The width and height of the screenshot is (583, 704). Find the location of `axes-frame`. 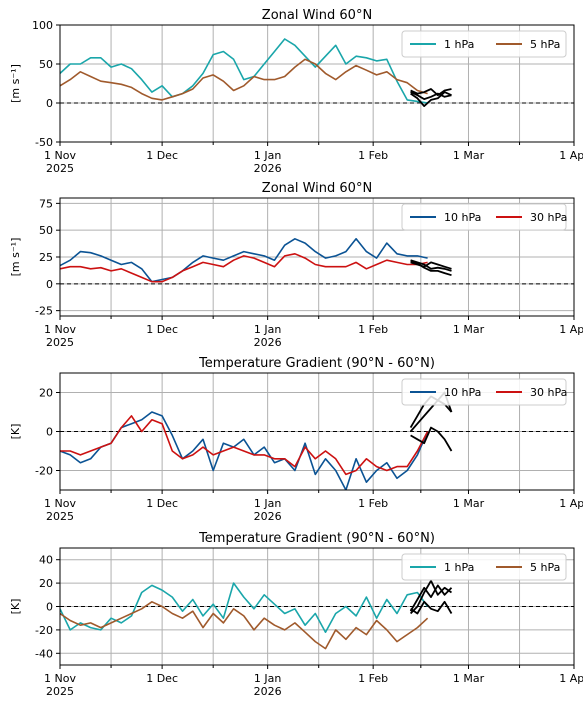

axes-frame is located at coordinates (317, 83).